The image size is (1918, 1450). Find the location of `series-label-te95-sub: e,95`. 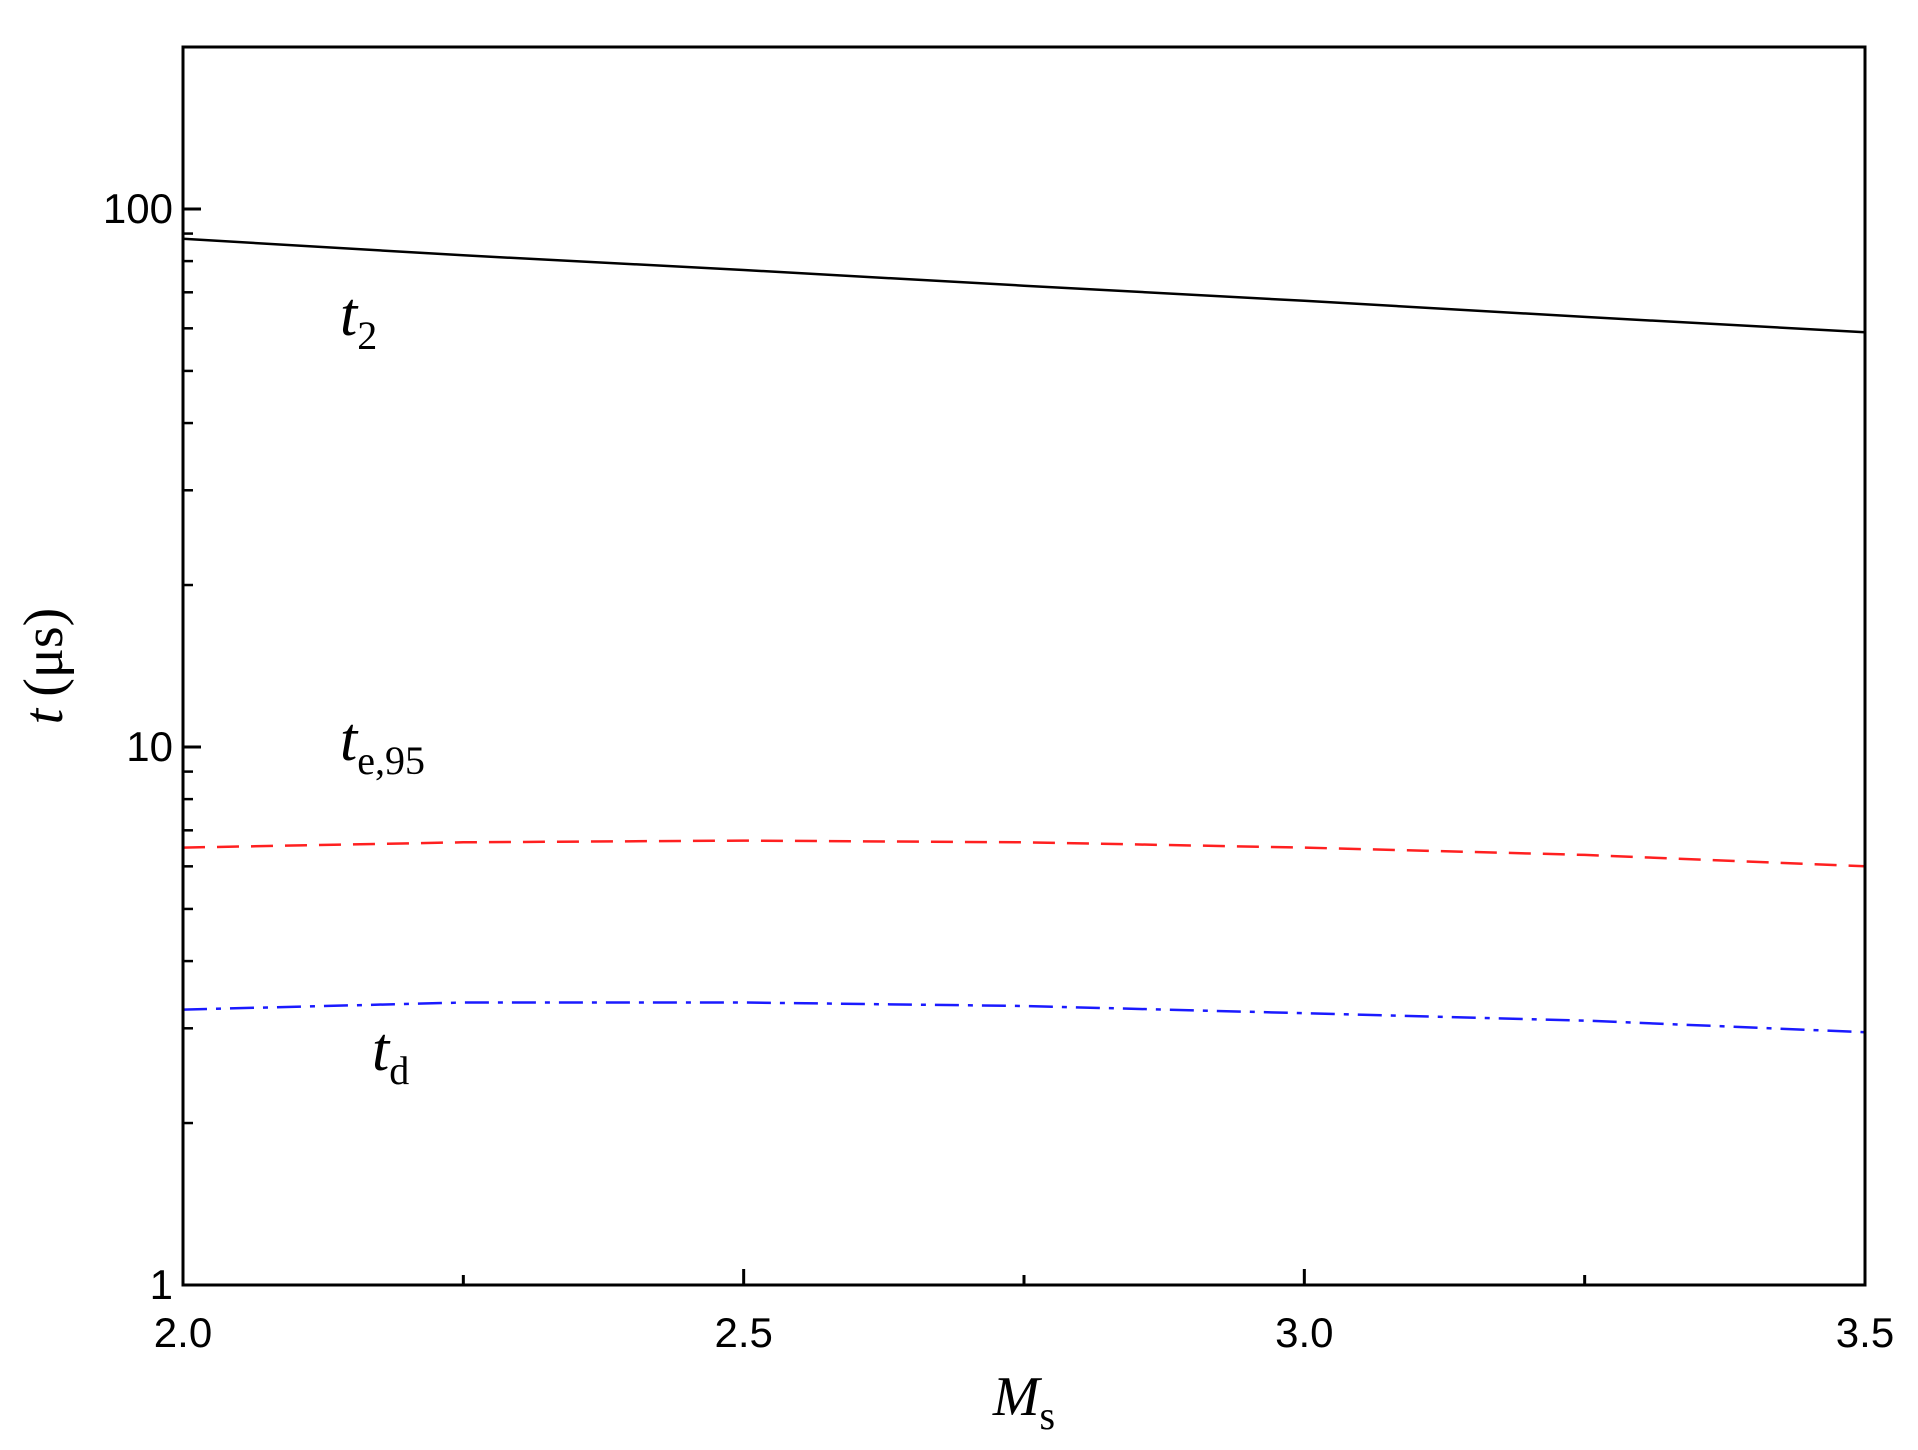

series-label-te95-sub: e,95 is located at coordinates (391, 760).